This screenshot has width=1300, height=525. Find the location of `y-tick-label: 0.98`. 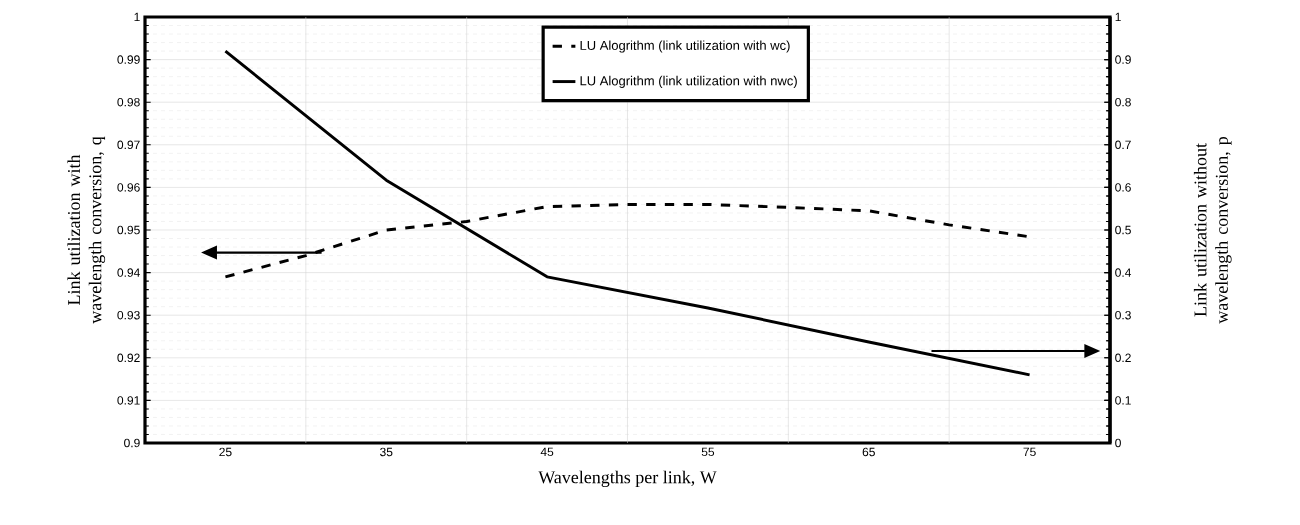

y-tick-label: 0.98 is located at coordinates (128, 102).